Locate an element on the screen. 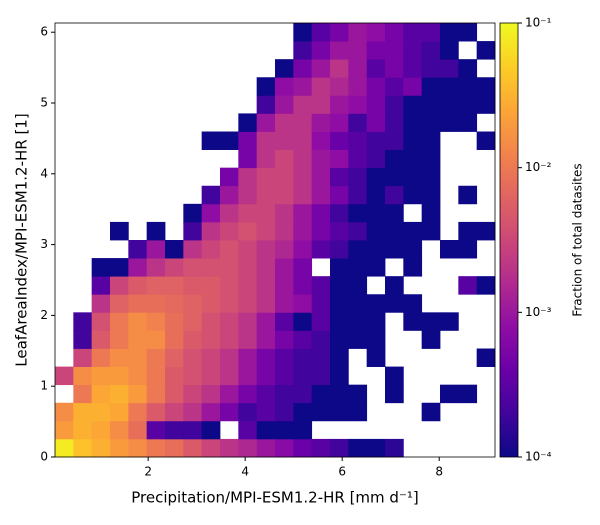 This screenshot has height=525, width=600. colorbar is located at coordinates (509, 240).